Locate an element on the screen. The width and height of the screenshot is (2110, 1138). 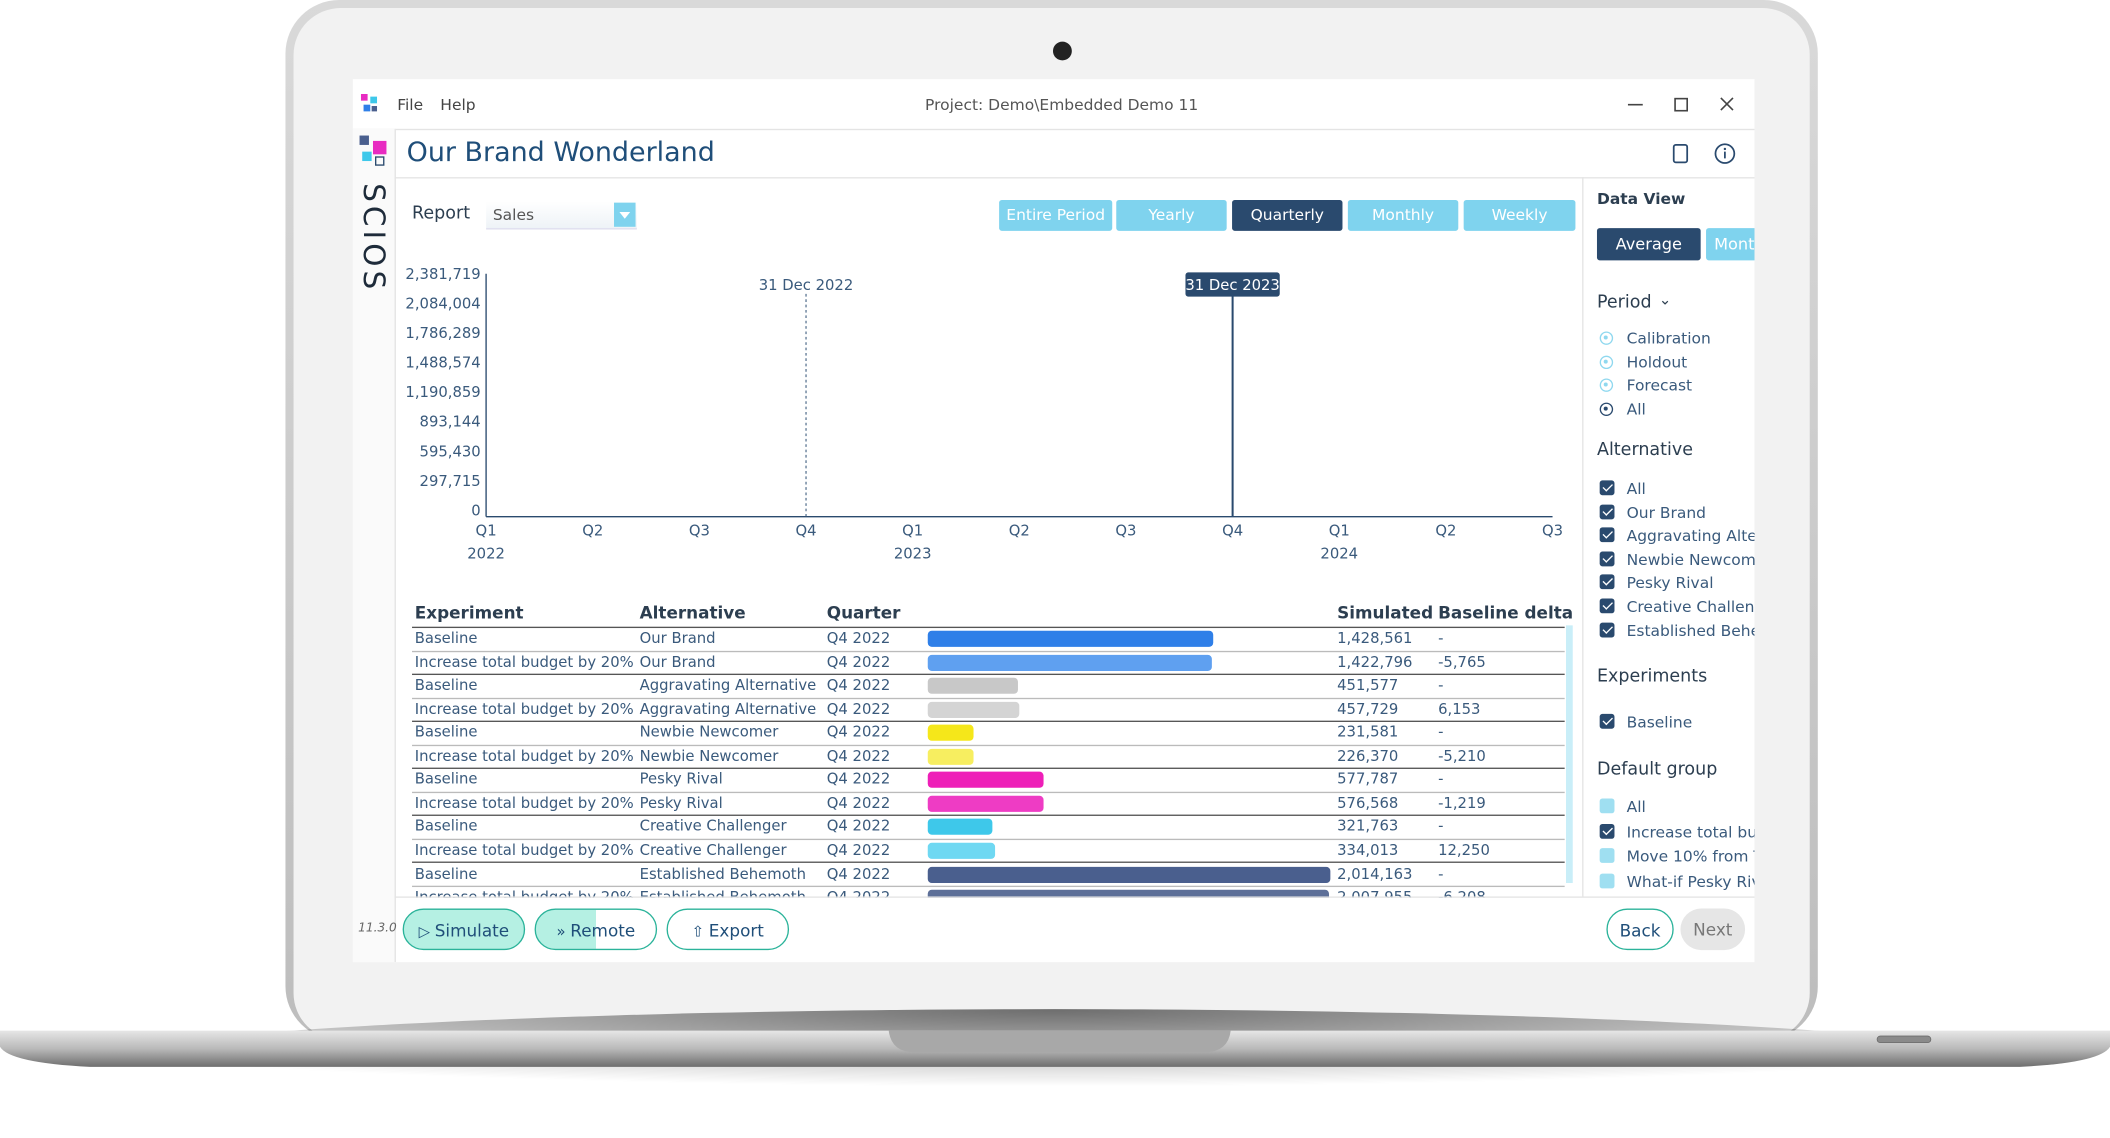
cell-simulated: 231,581 is located at coordinates (1368, 732).